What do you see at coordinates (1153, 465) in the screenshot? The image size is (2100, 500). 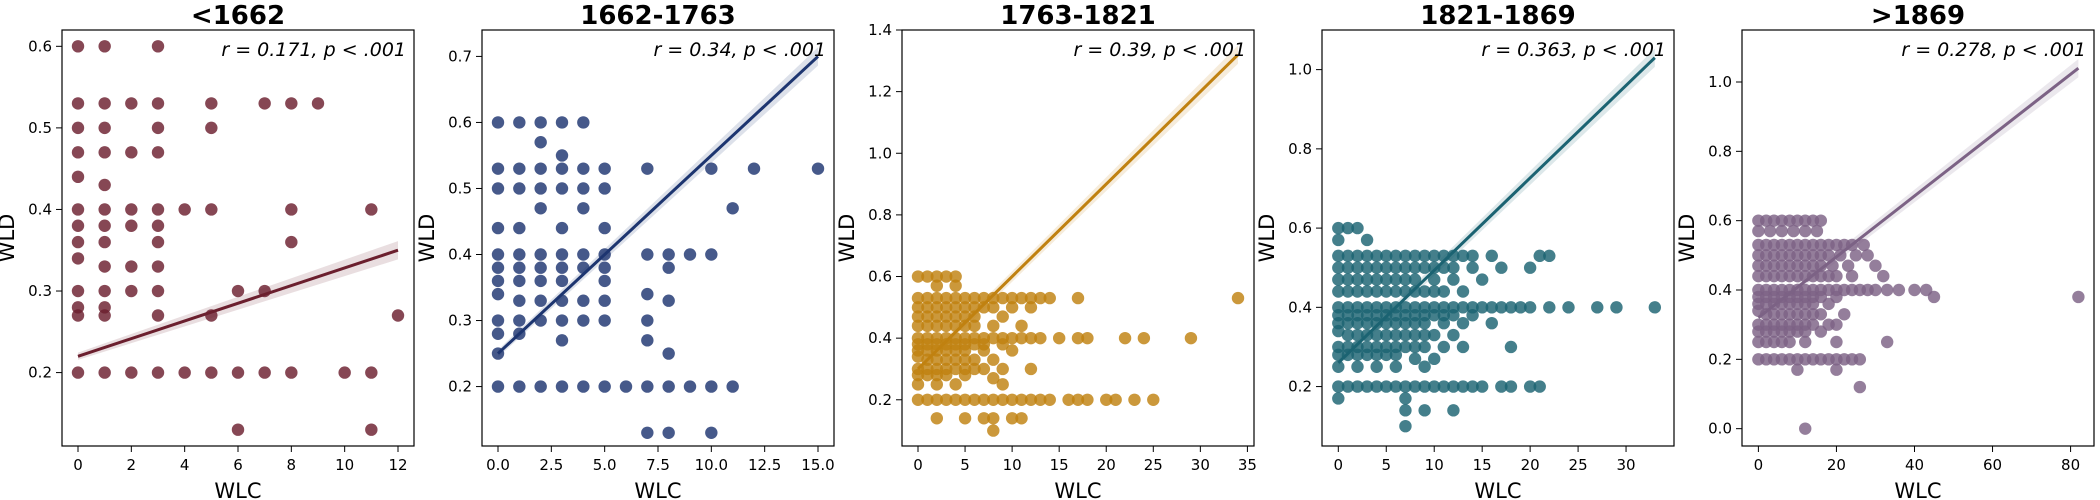 I see `x-tick-label: 25` at bounding box center [1153, 465].